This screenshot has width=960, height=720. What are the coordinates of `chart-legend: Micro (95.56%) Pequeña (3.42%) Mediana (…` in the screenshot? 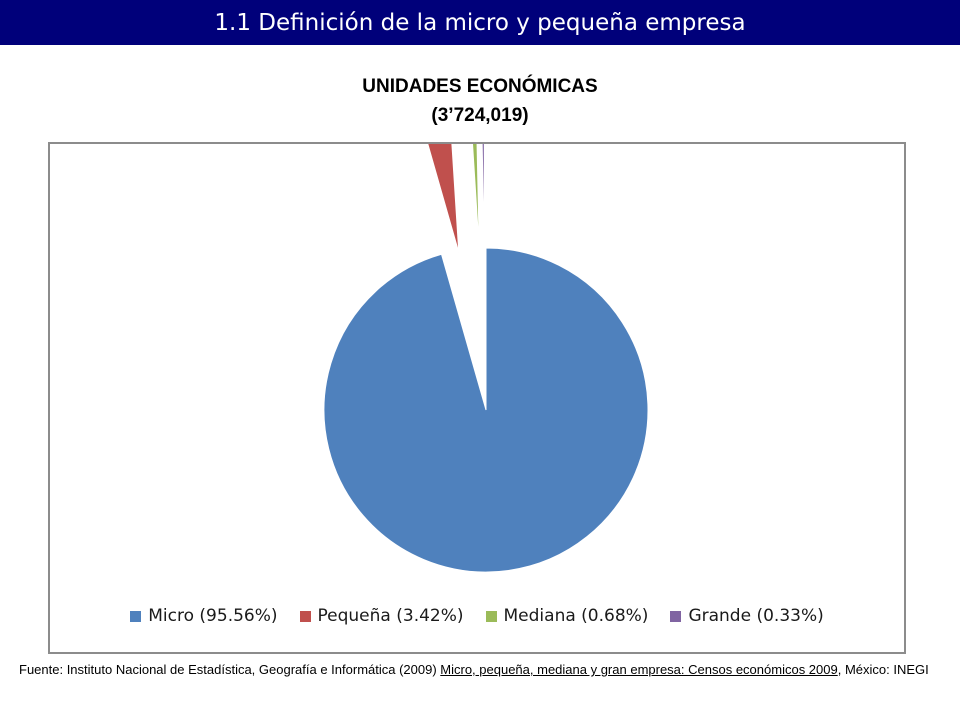 It's located at (477, 616).